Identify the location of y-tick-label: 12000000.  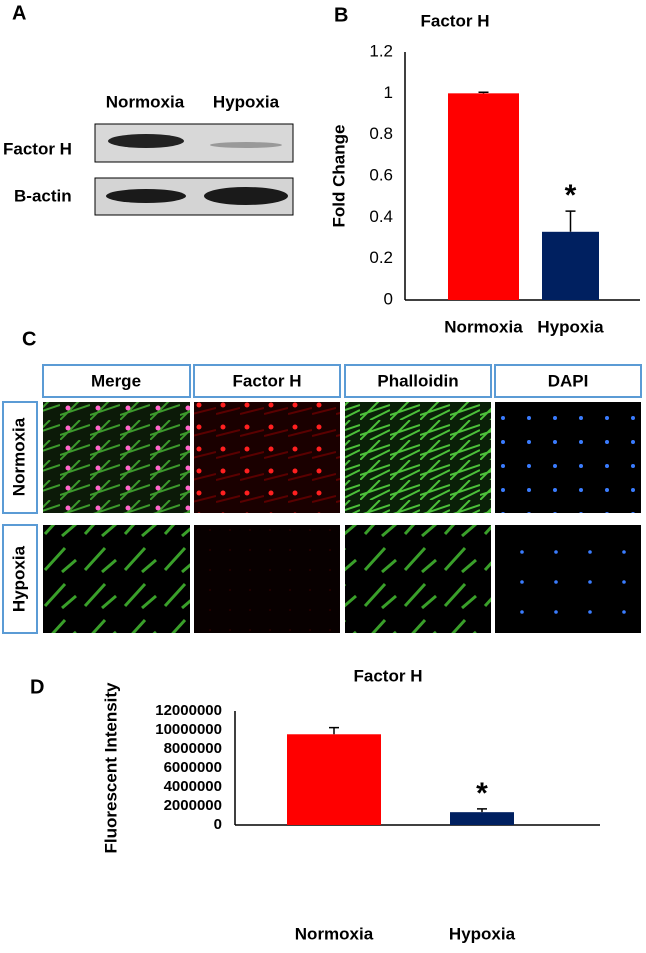
(188, 710).